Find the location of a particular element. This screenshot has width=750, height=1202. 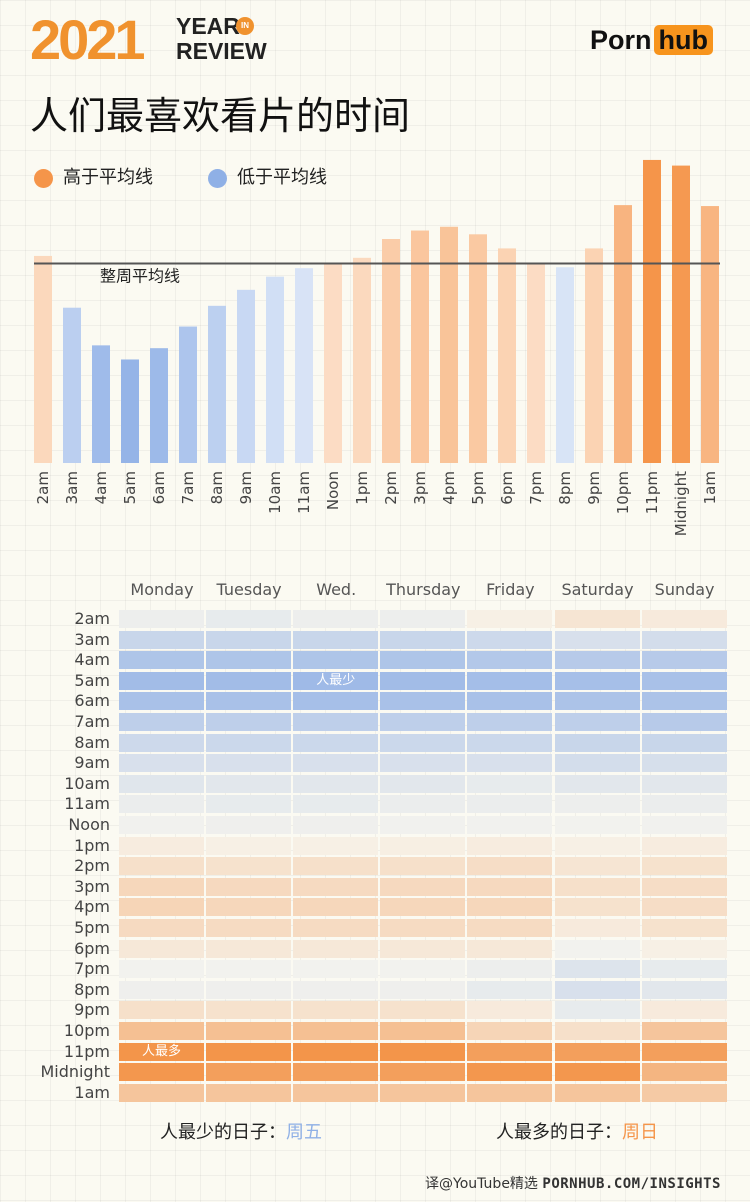

logo-left-text: Porn is located at coordinates (621, 40).